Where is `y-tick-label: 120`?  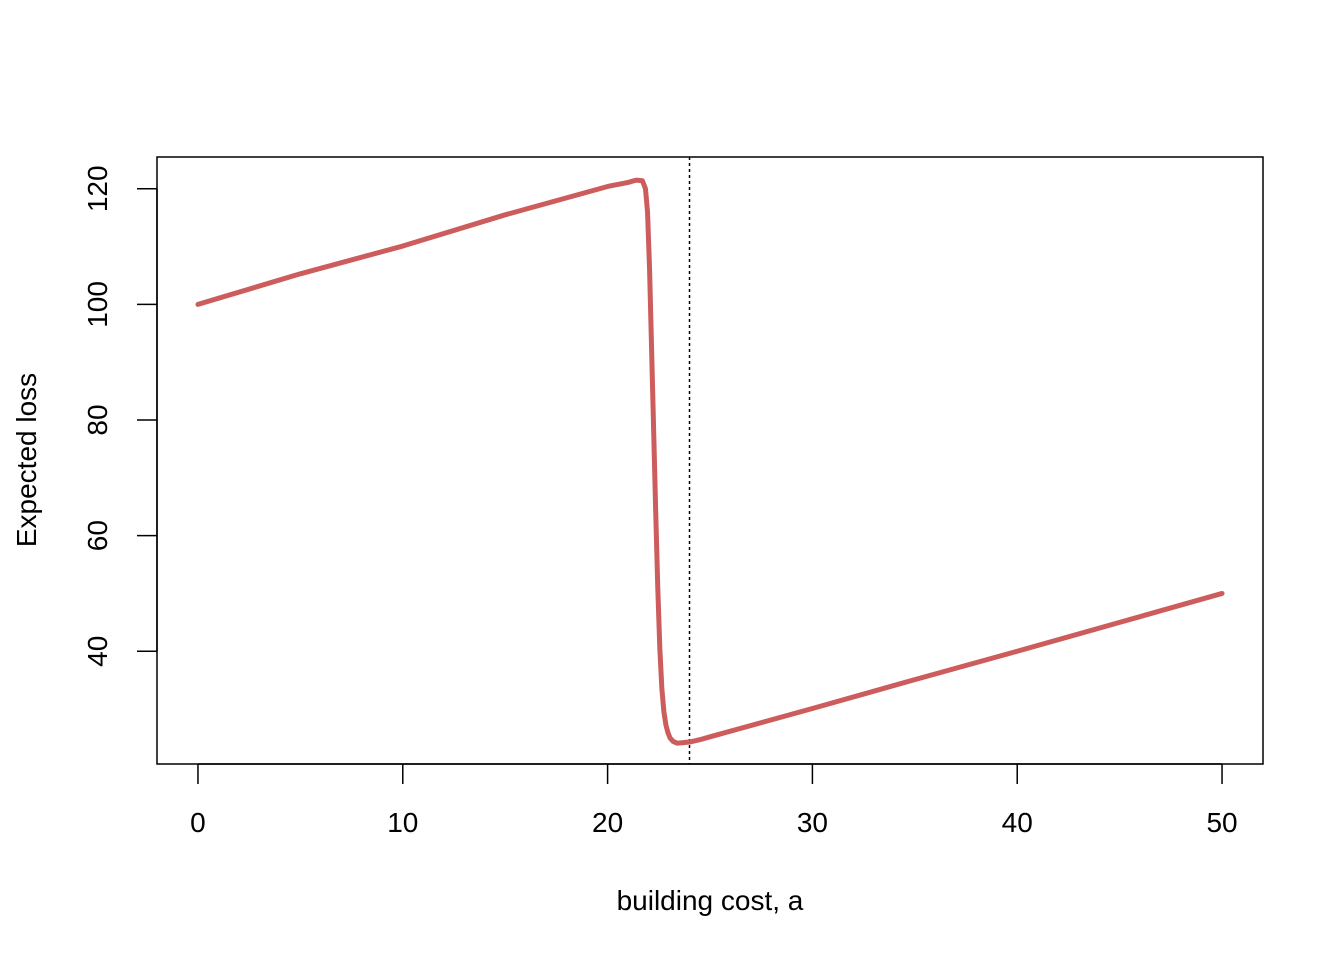
y-tick-label: 120 is located at coordinates (97, 188).